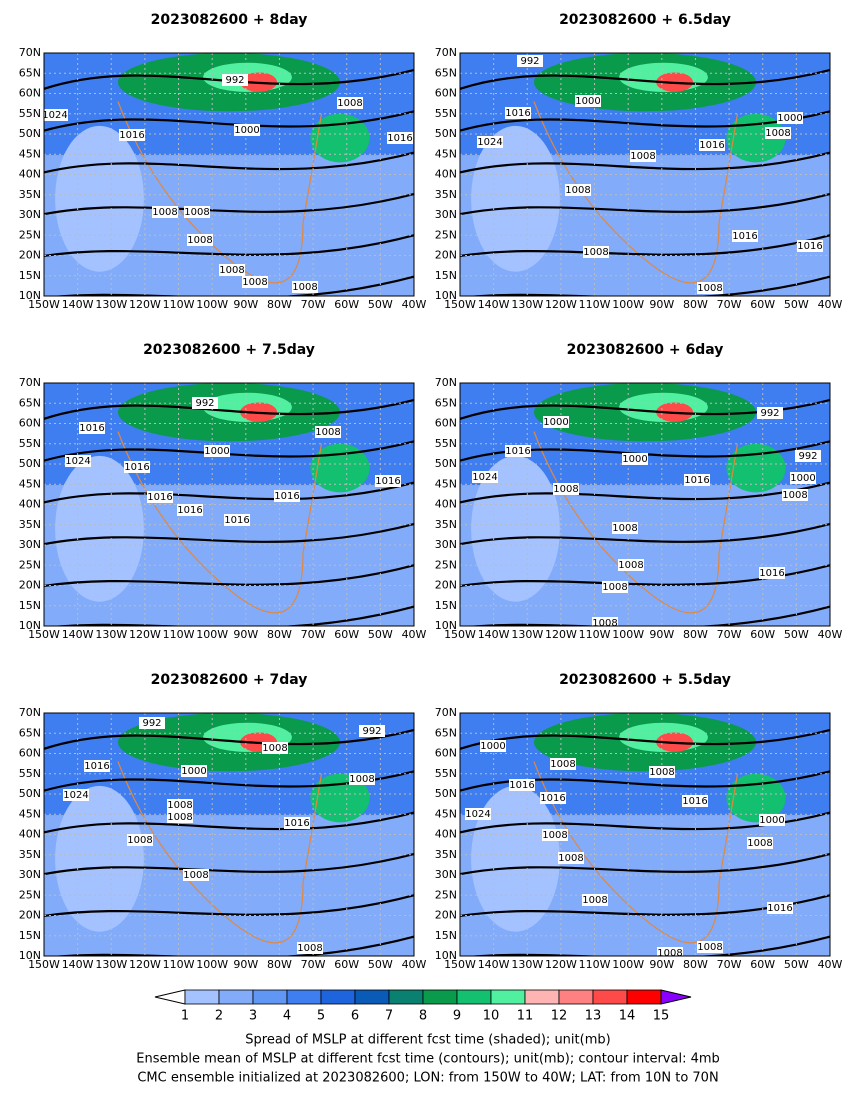  What do you see at coordinates (30, 504) in the screenshot?
I see `lat-tick-label: 40N` at bounding box center [30, 504].